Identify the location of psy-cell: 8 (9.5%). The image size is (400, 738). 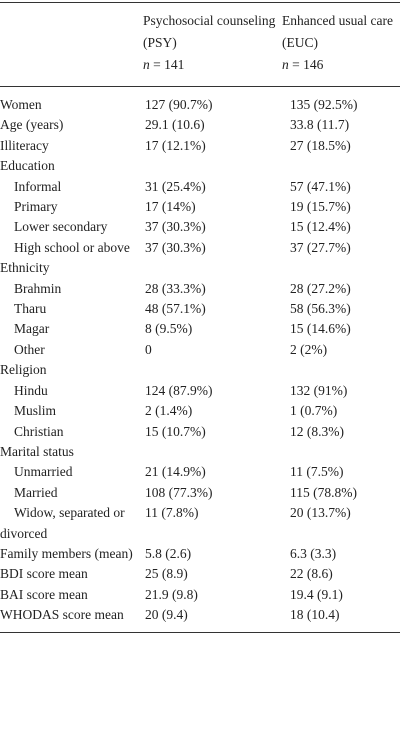
(169, 329).